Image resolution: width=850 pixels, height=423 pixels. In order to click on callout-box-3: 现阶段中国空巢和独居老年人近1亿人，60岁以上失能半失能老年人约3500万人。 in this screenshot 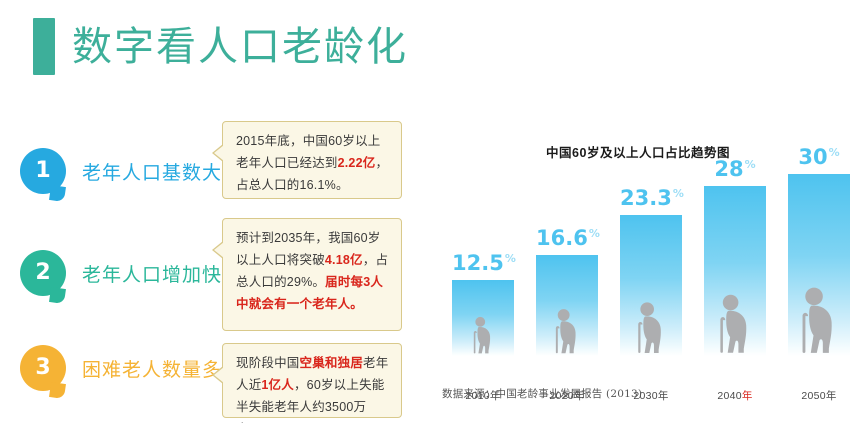, I will do `click(307, 383)`.